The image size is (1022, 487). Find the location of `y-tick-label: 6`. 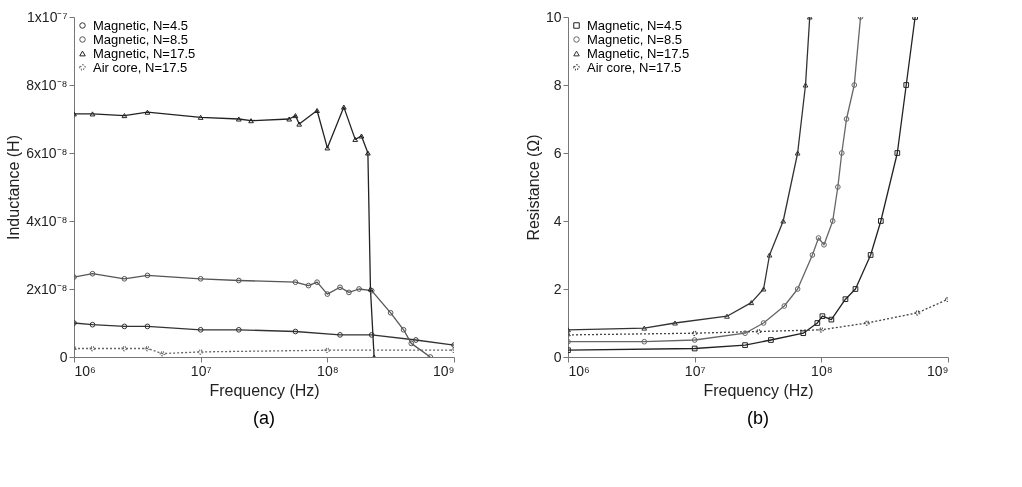

y-tick-label: 6 is located at coordinates (557, 152).